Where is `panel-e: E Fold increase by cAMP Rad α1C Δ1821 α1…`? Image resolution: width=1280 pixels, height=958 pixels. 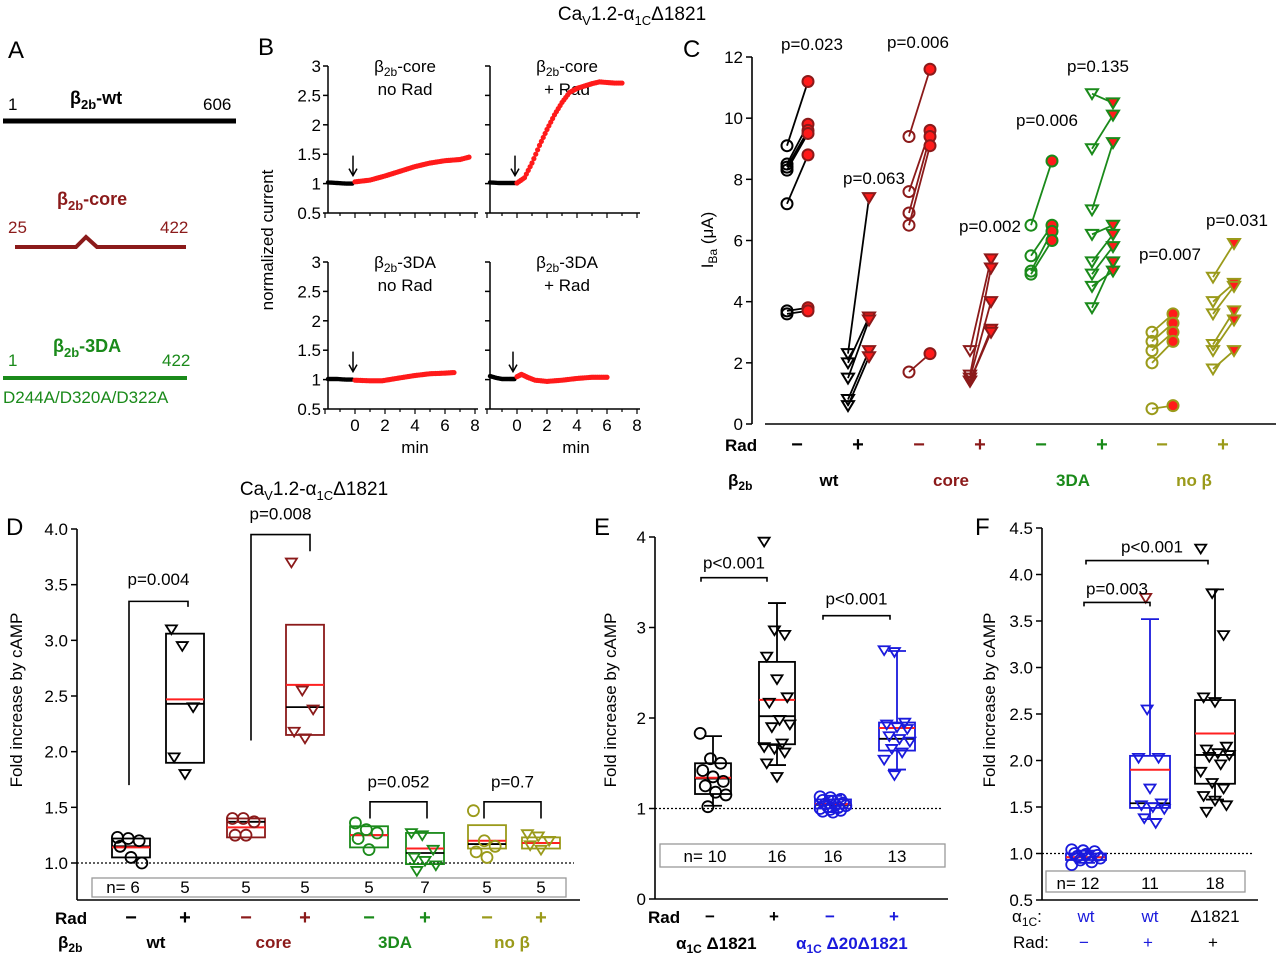 panel-e: E Fold increase by cAMP Rad α1C Δ1821 α1… is located at coordinates (771, 735).